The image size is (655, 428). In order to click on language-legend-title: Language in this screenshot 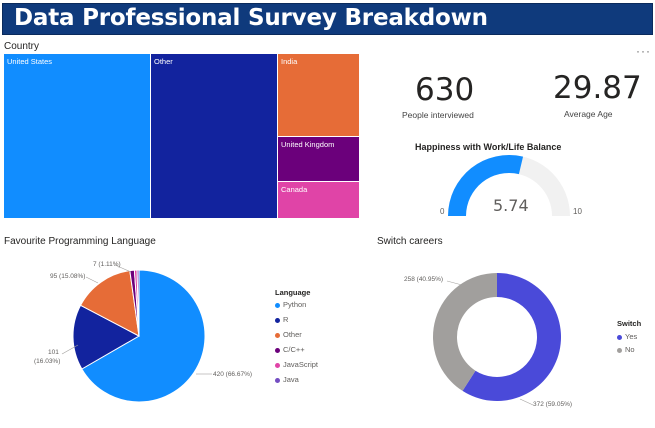, I will do `click(293, 292)`.